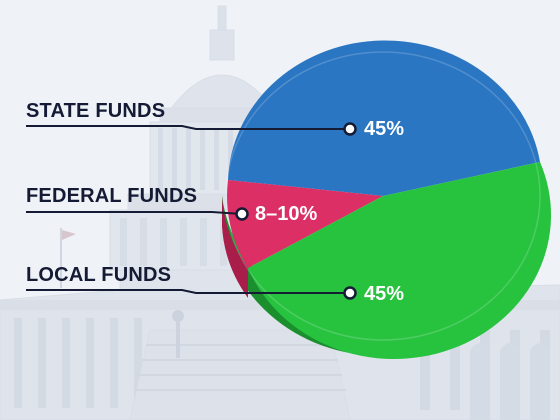  I want to click on local-leader-dot, so click(350, 293).